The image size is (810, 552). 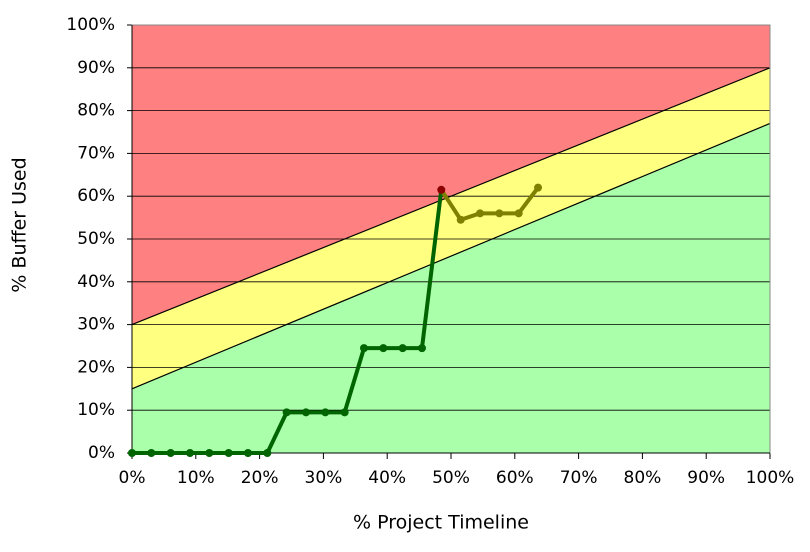 What do you see at coordinates (260, 478) in the screenshot?
I see `x-tick-label: 20%` at bounding box center [260, 478].